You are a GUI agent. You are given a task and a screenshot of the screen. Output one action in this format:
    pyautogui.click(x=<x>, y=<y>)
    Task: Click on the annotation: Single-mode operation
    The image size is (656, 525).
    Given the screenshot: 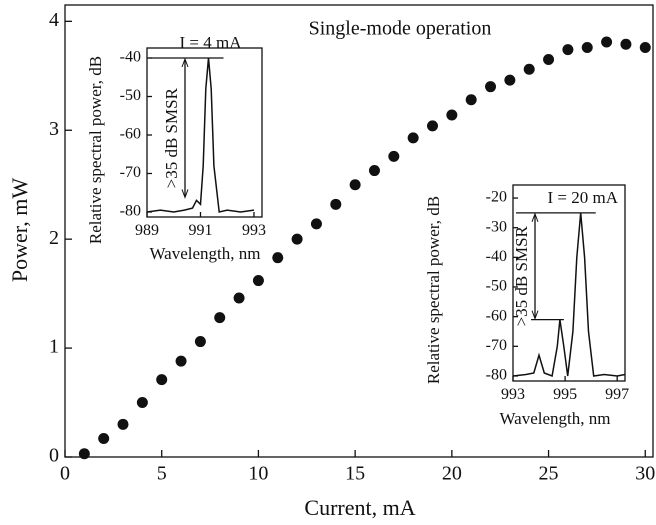 What is the action you would take?
    pyautogui.click(x=400, y=29)
    